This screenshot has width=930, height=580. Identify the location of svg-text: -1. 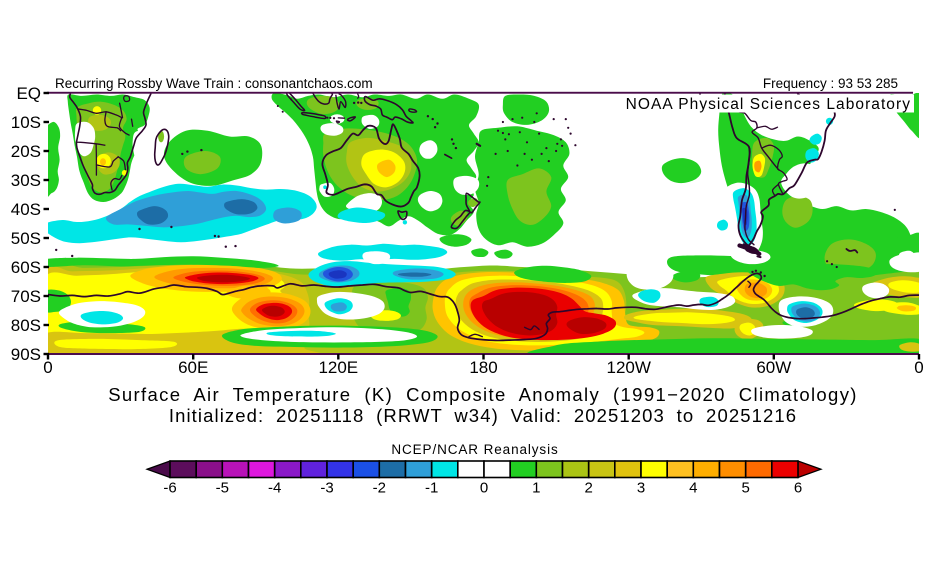
(431, 488).